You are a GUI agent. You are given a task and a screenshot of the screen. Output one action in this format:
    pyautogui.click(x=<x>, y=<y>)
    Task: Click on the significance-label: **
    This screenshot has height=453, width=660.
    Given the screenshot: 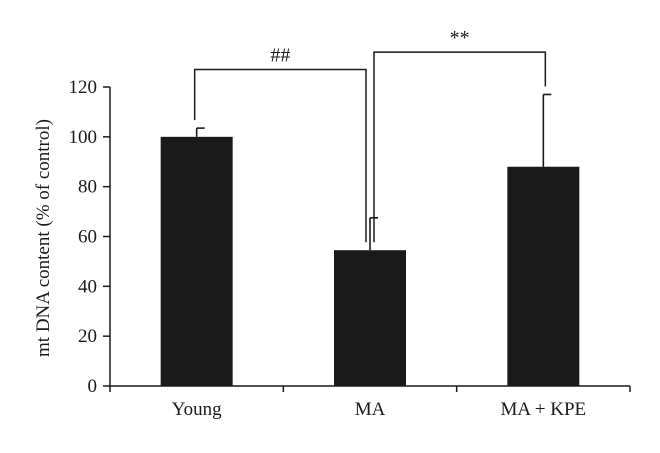 What is the action you would take?
    pyautogui.click(x=460, y=38)
    